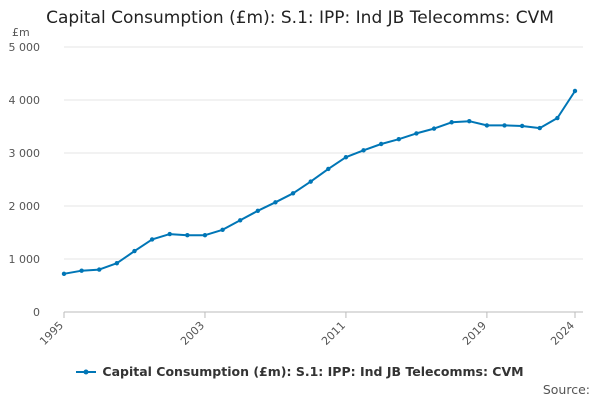 Image resolution: width=600 pixels, height=400 pixels. Describe the element at coordinates (21, 32) in the screenshot. I see `y-axis-label: £m` at that location.